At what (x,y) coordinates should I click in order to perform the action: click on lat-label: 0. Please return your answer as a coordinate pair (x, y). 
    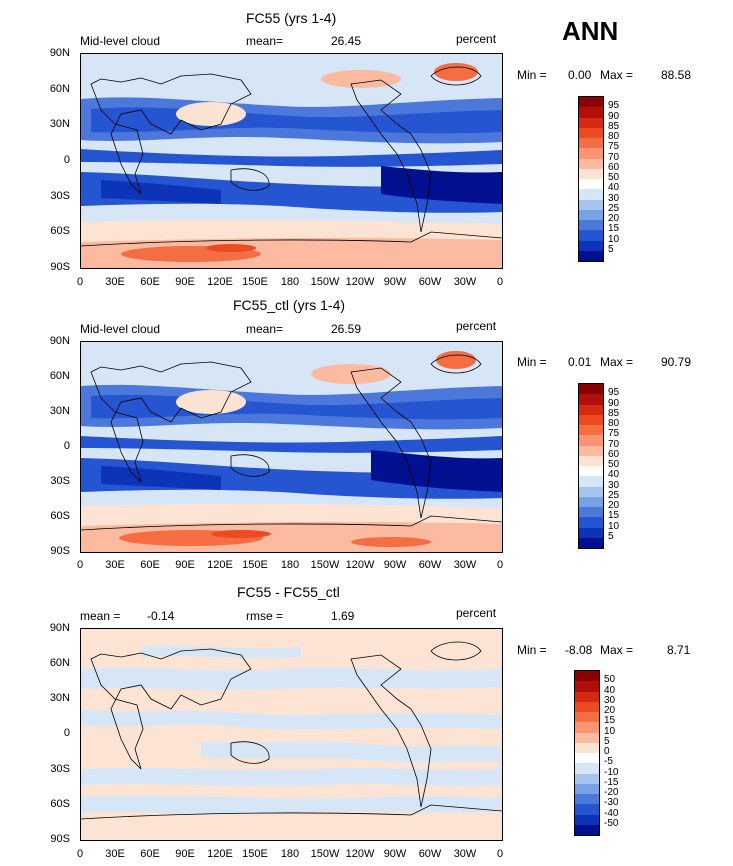
    Looking at the image, I should click on (66, 160).